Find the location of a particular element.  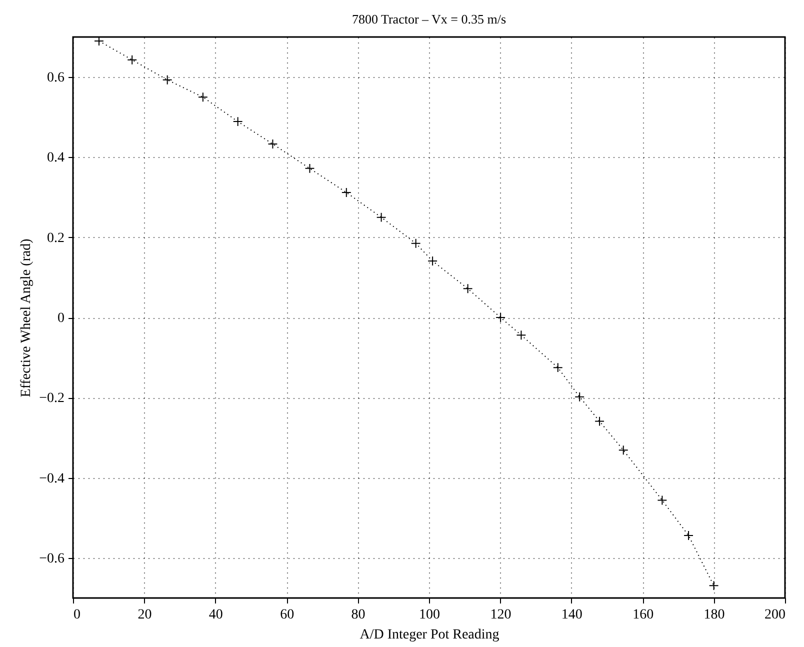

x-tick-label: 120 is located at coordinates (501, 615).